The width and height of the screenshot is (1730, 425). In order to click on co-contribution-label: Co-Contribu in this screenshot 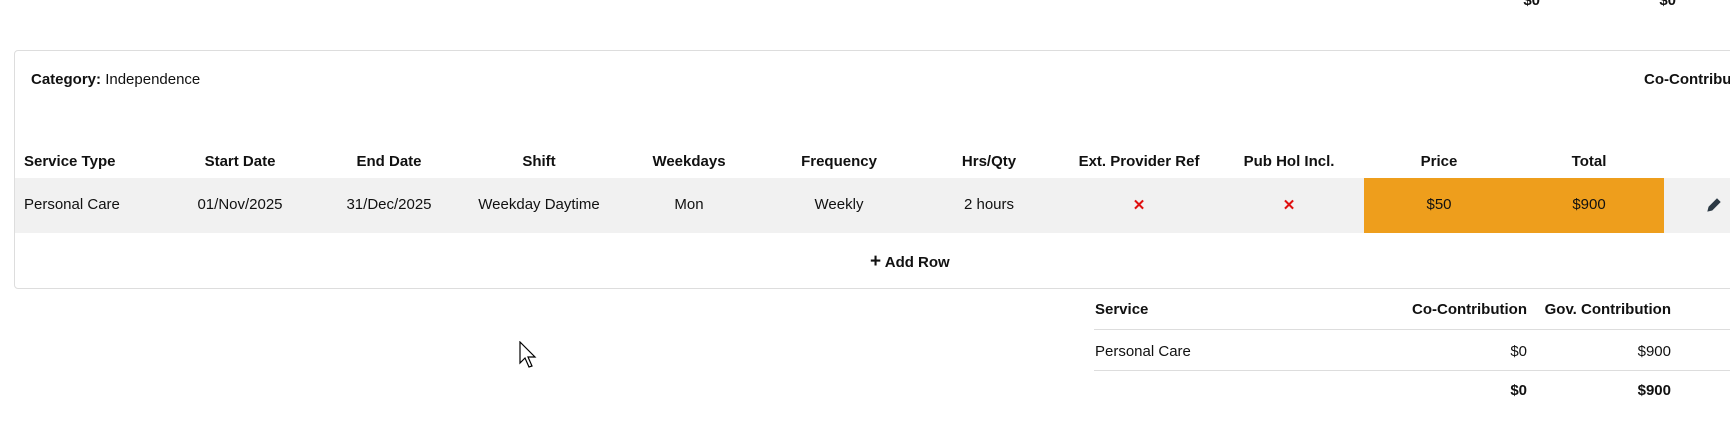, I will do `click(1687, 79)`.